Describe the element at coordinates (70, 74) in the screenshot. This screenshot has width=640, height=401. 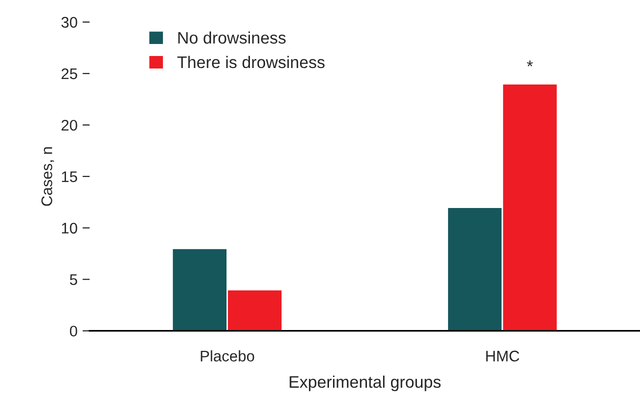
I see `y-tick-label: 25` at that location.